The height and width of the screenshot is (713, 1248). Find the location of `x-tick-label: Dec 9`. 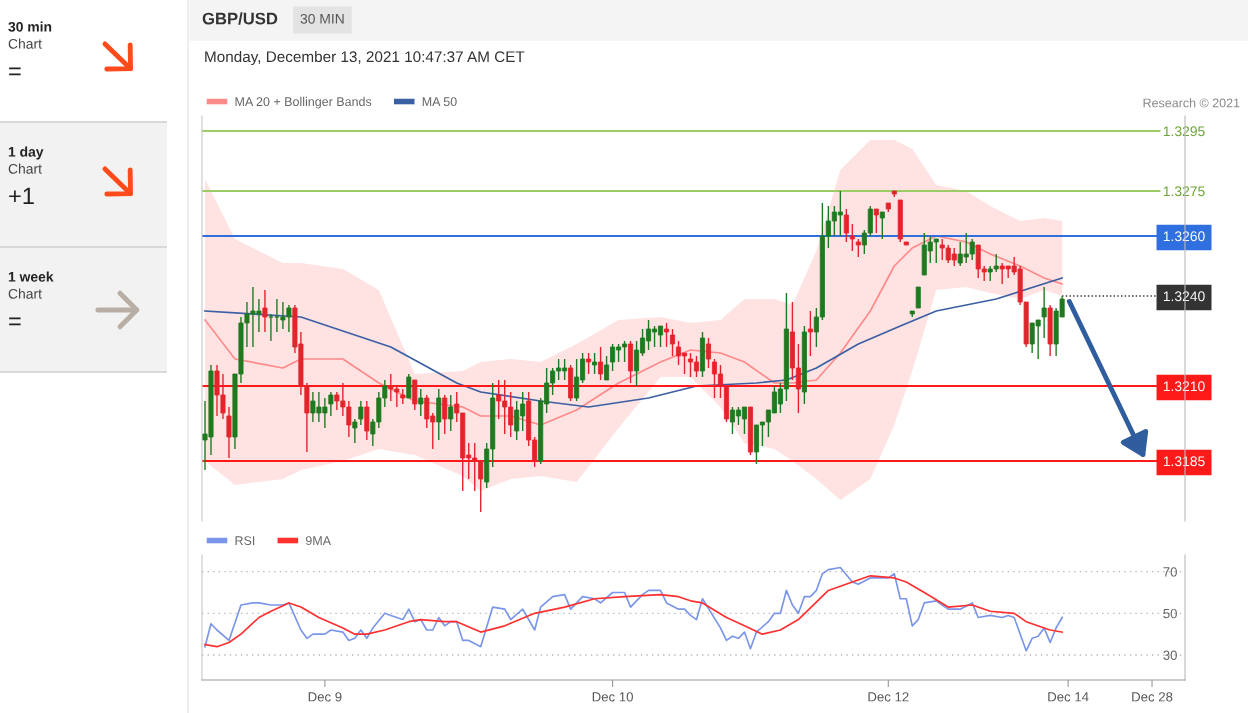

x-tick-label: Dec 9 is located at coordinates (325, 697).